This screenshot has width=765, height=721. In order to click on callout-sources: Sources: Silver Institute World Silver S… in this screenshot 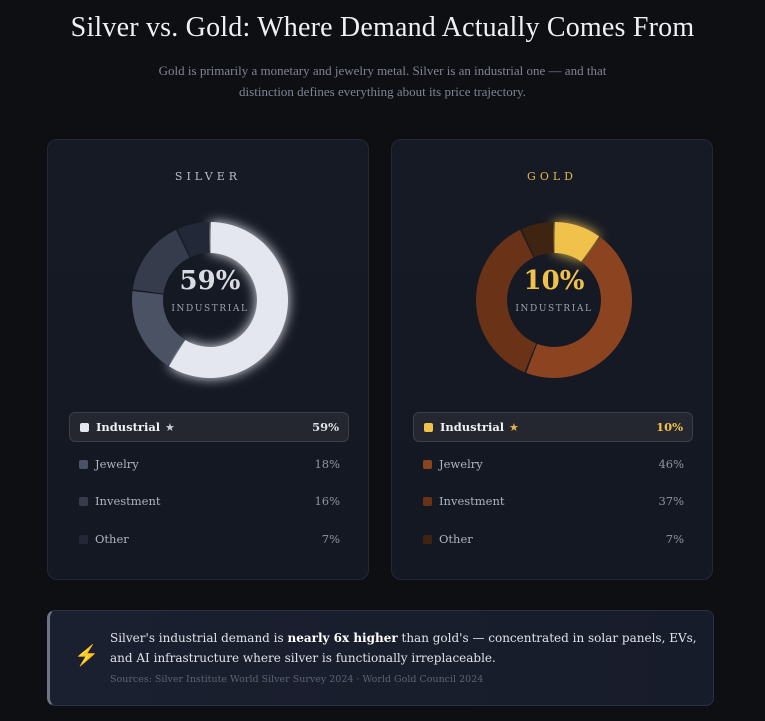, I will do `click(297, 679)`.